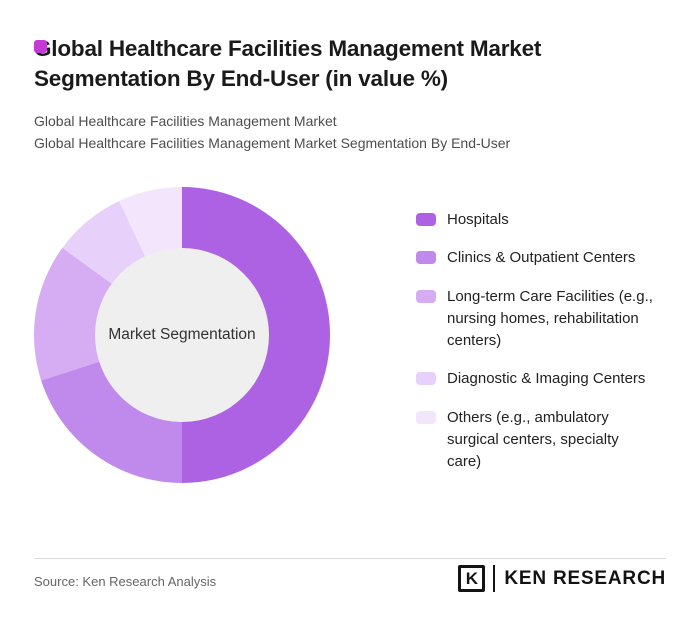 The height and width of the screenshot is (625, 700). Describe the element at coordinates (426, 418) in the screenshot. I see `legend-swatch-others` at that location.